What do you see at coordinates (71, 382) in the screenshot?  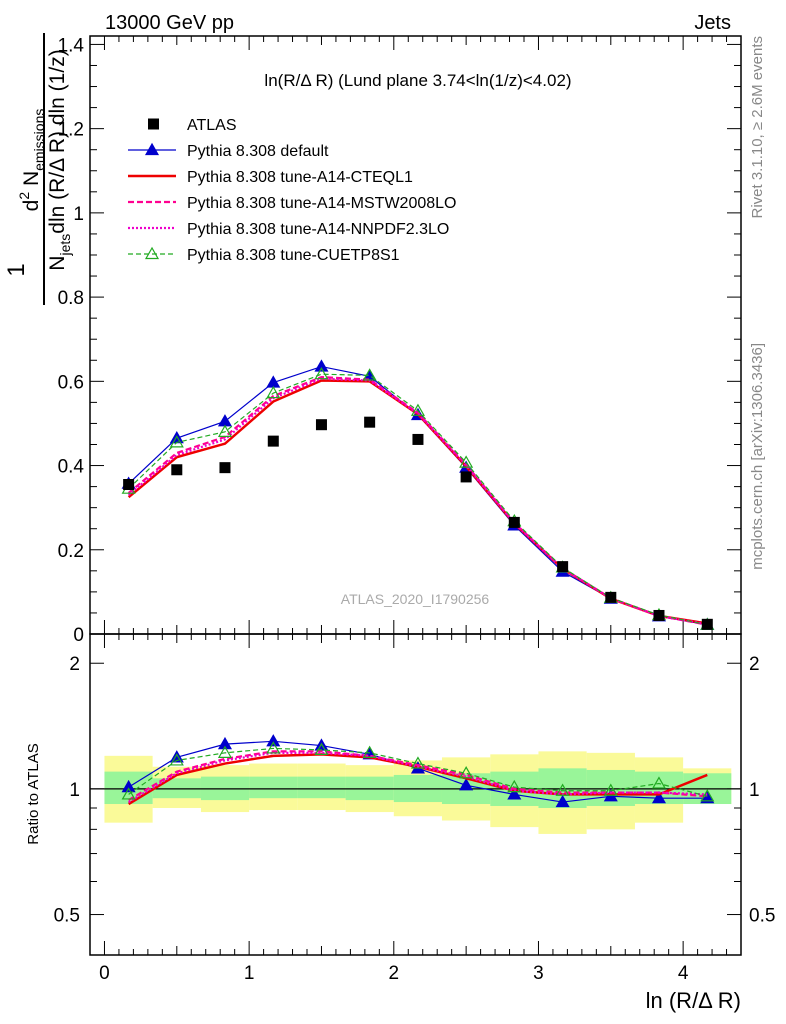 I see `y-tick-label: 0.6` at bounding box center [71, 382].